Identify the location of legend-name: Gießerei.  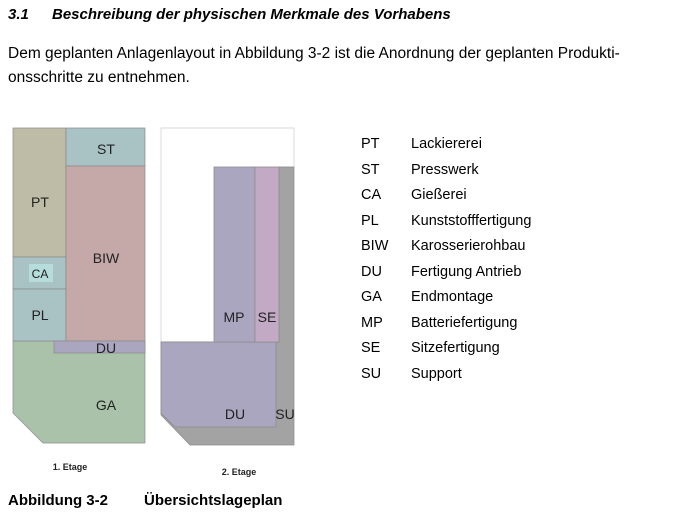
(439, 195).